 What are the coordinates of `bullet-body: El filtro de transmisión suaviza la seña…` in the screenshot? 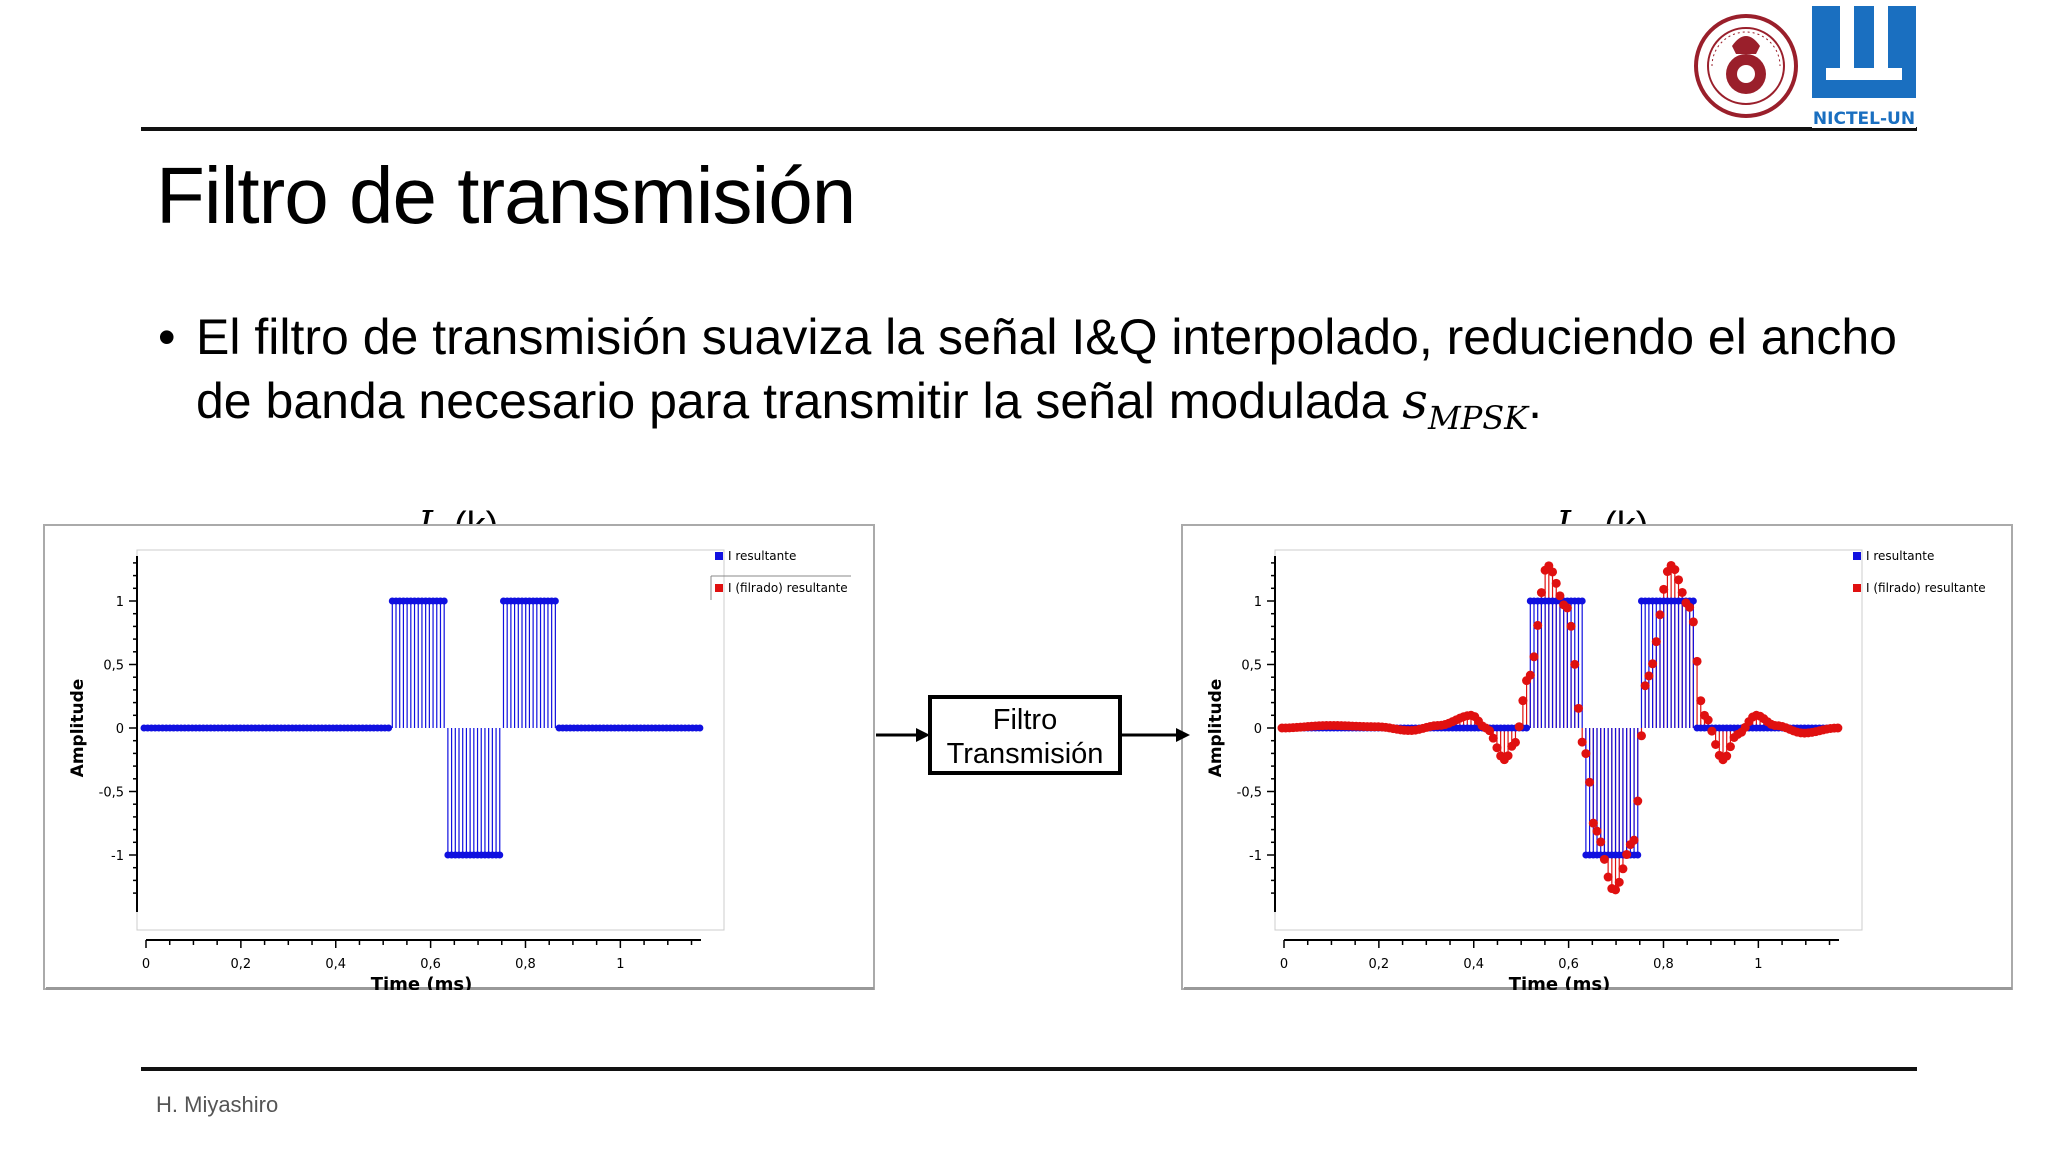 It's located at (1046, 369).